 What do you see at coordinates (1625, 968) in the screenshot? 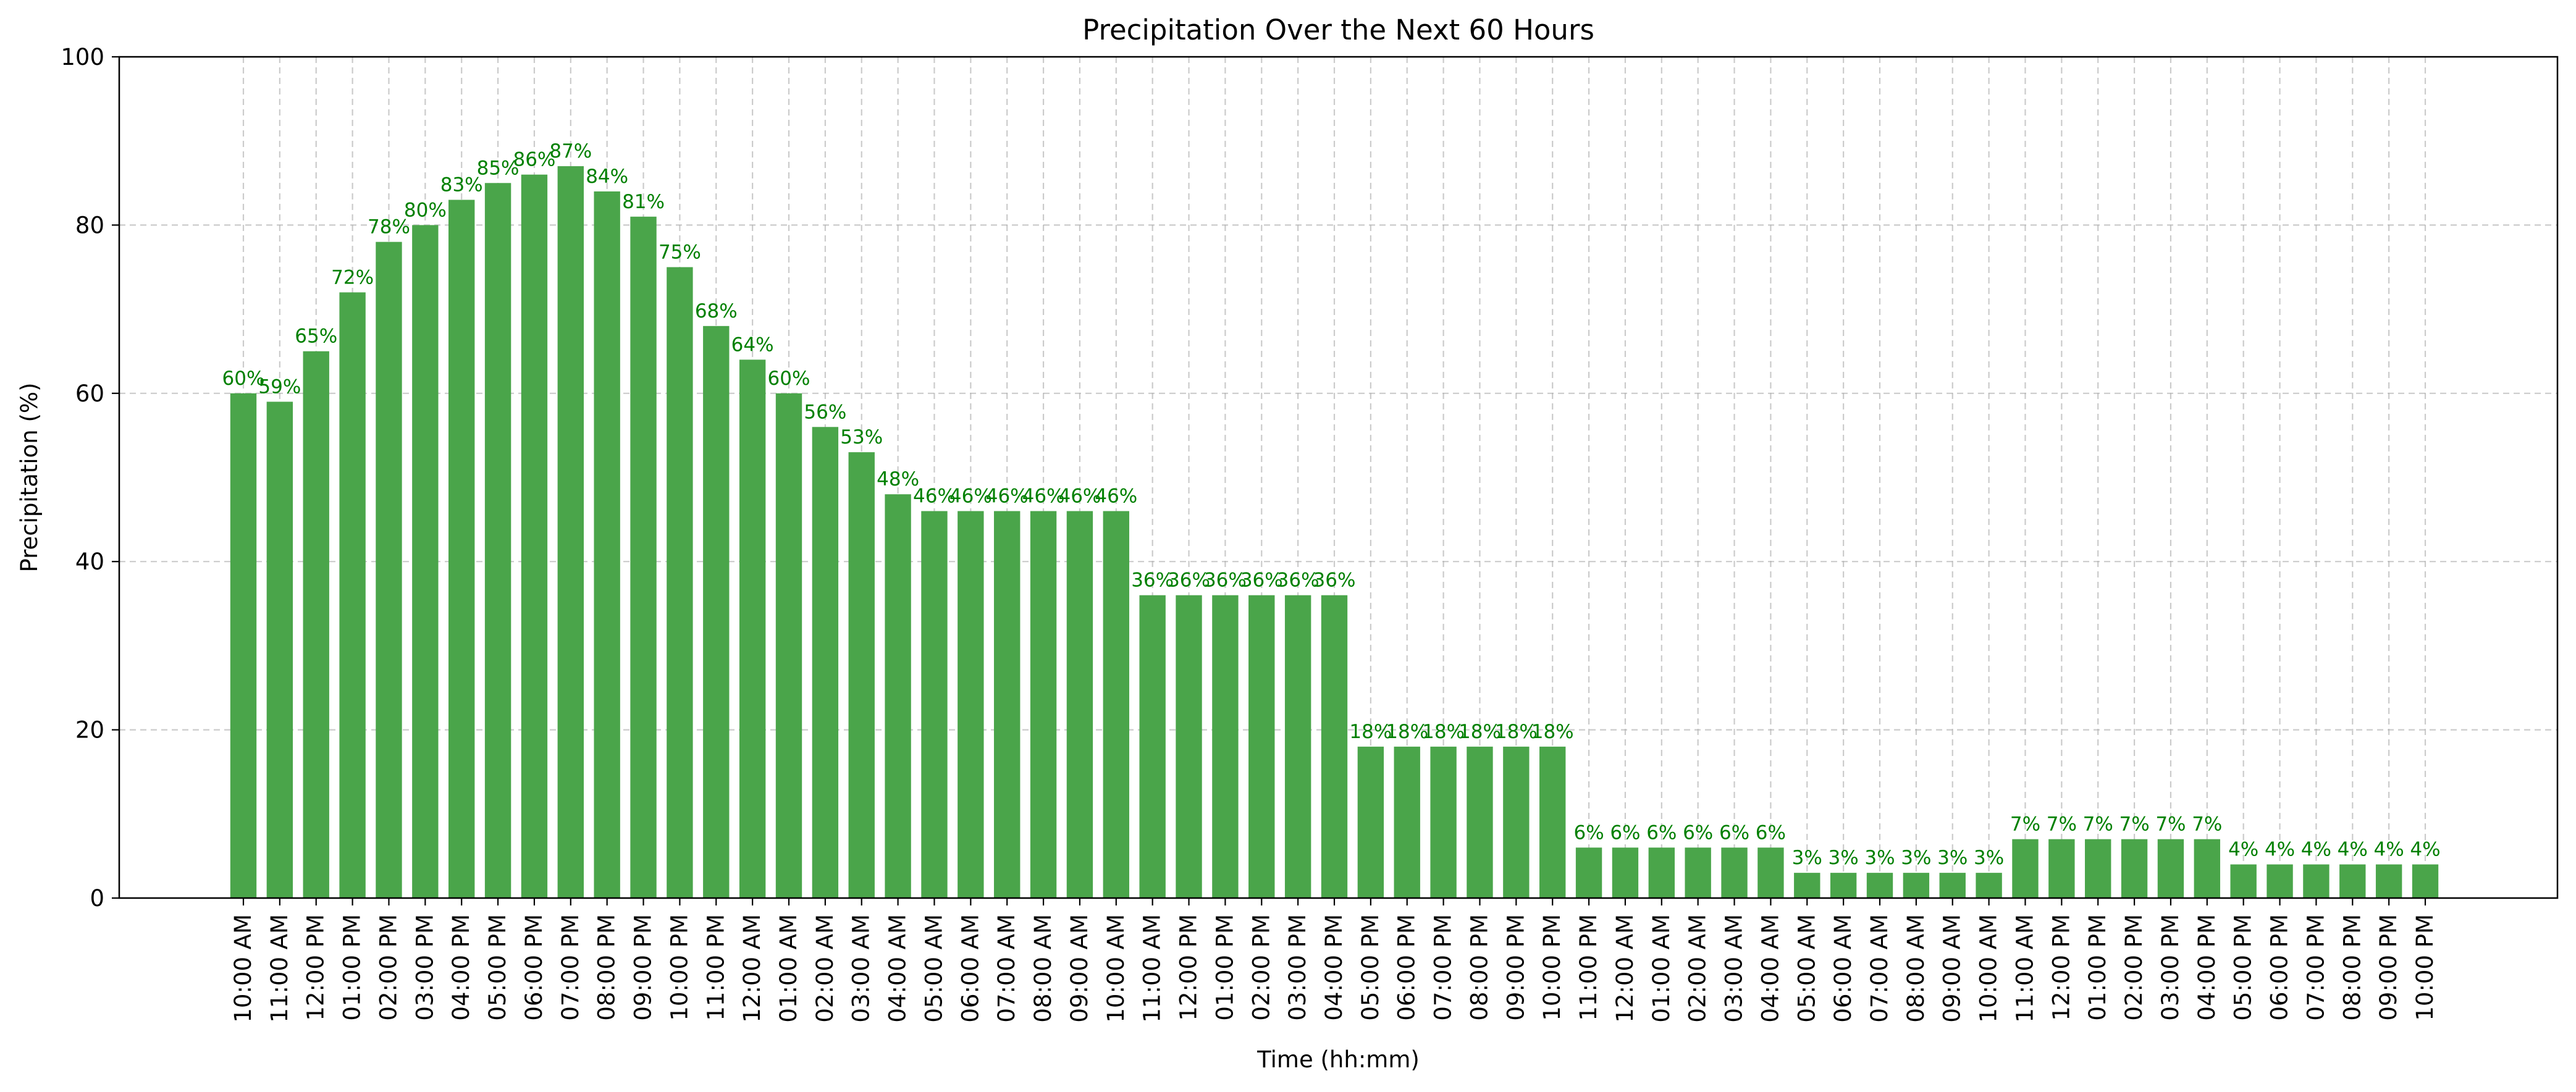
I see `x-tick-label: 12:00 AM` at bounding box center [1625, 968].